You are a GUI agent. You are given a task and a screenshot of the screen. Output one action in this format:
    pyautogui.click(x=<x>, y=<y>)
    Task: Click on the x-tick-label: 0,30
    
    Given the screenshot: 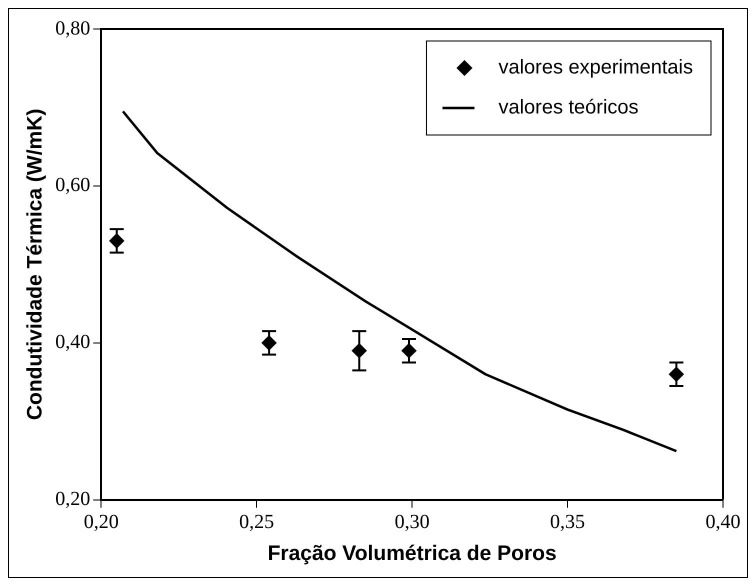 What is the action you would take?
    pyautogui.click(x=412, y=522)
    